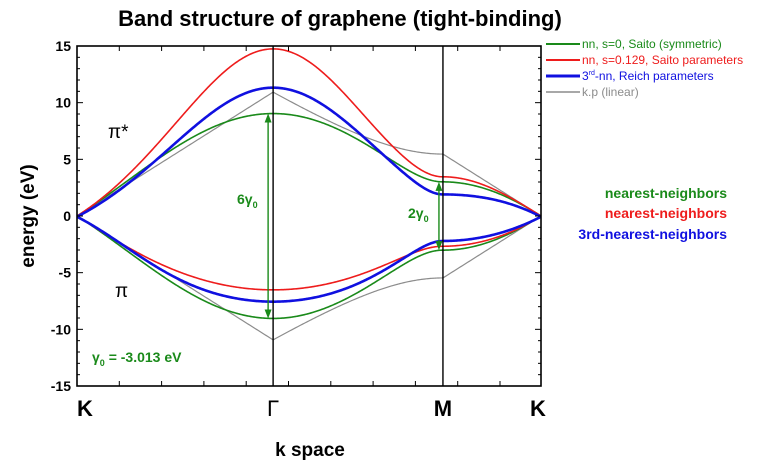 Image resolution: width=769 pixels, height=466 pixels. What do you see at coordinates (652, 44) in the screenshot?
I see `legend-entry-0: nn, s=0, Saito (symmetric)` at bounding box center [652, 44].